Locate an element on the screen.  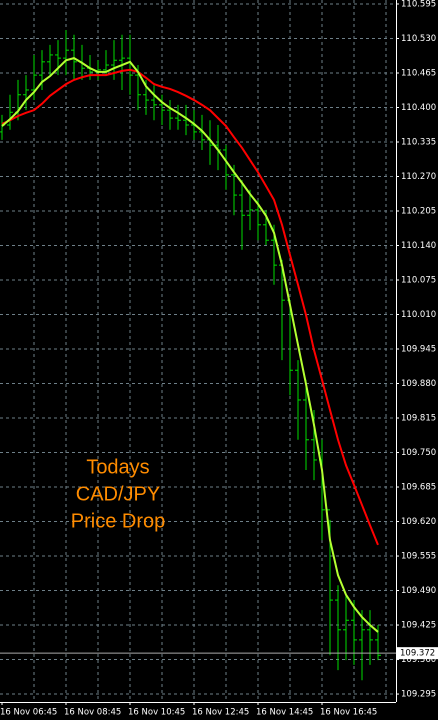
y-tick-label: 110.595 is located at coordinates (418, 4).